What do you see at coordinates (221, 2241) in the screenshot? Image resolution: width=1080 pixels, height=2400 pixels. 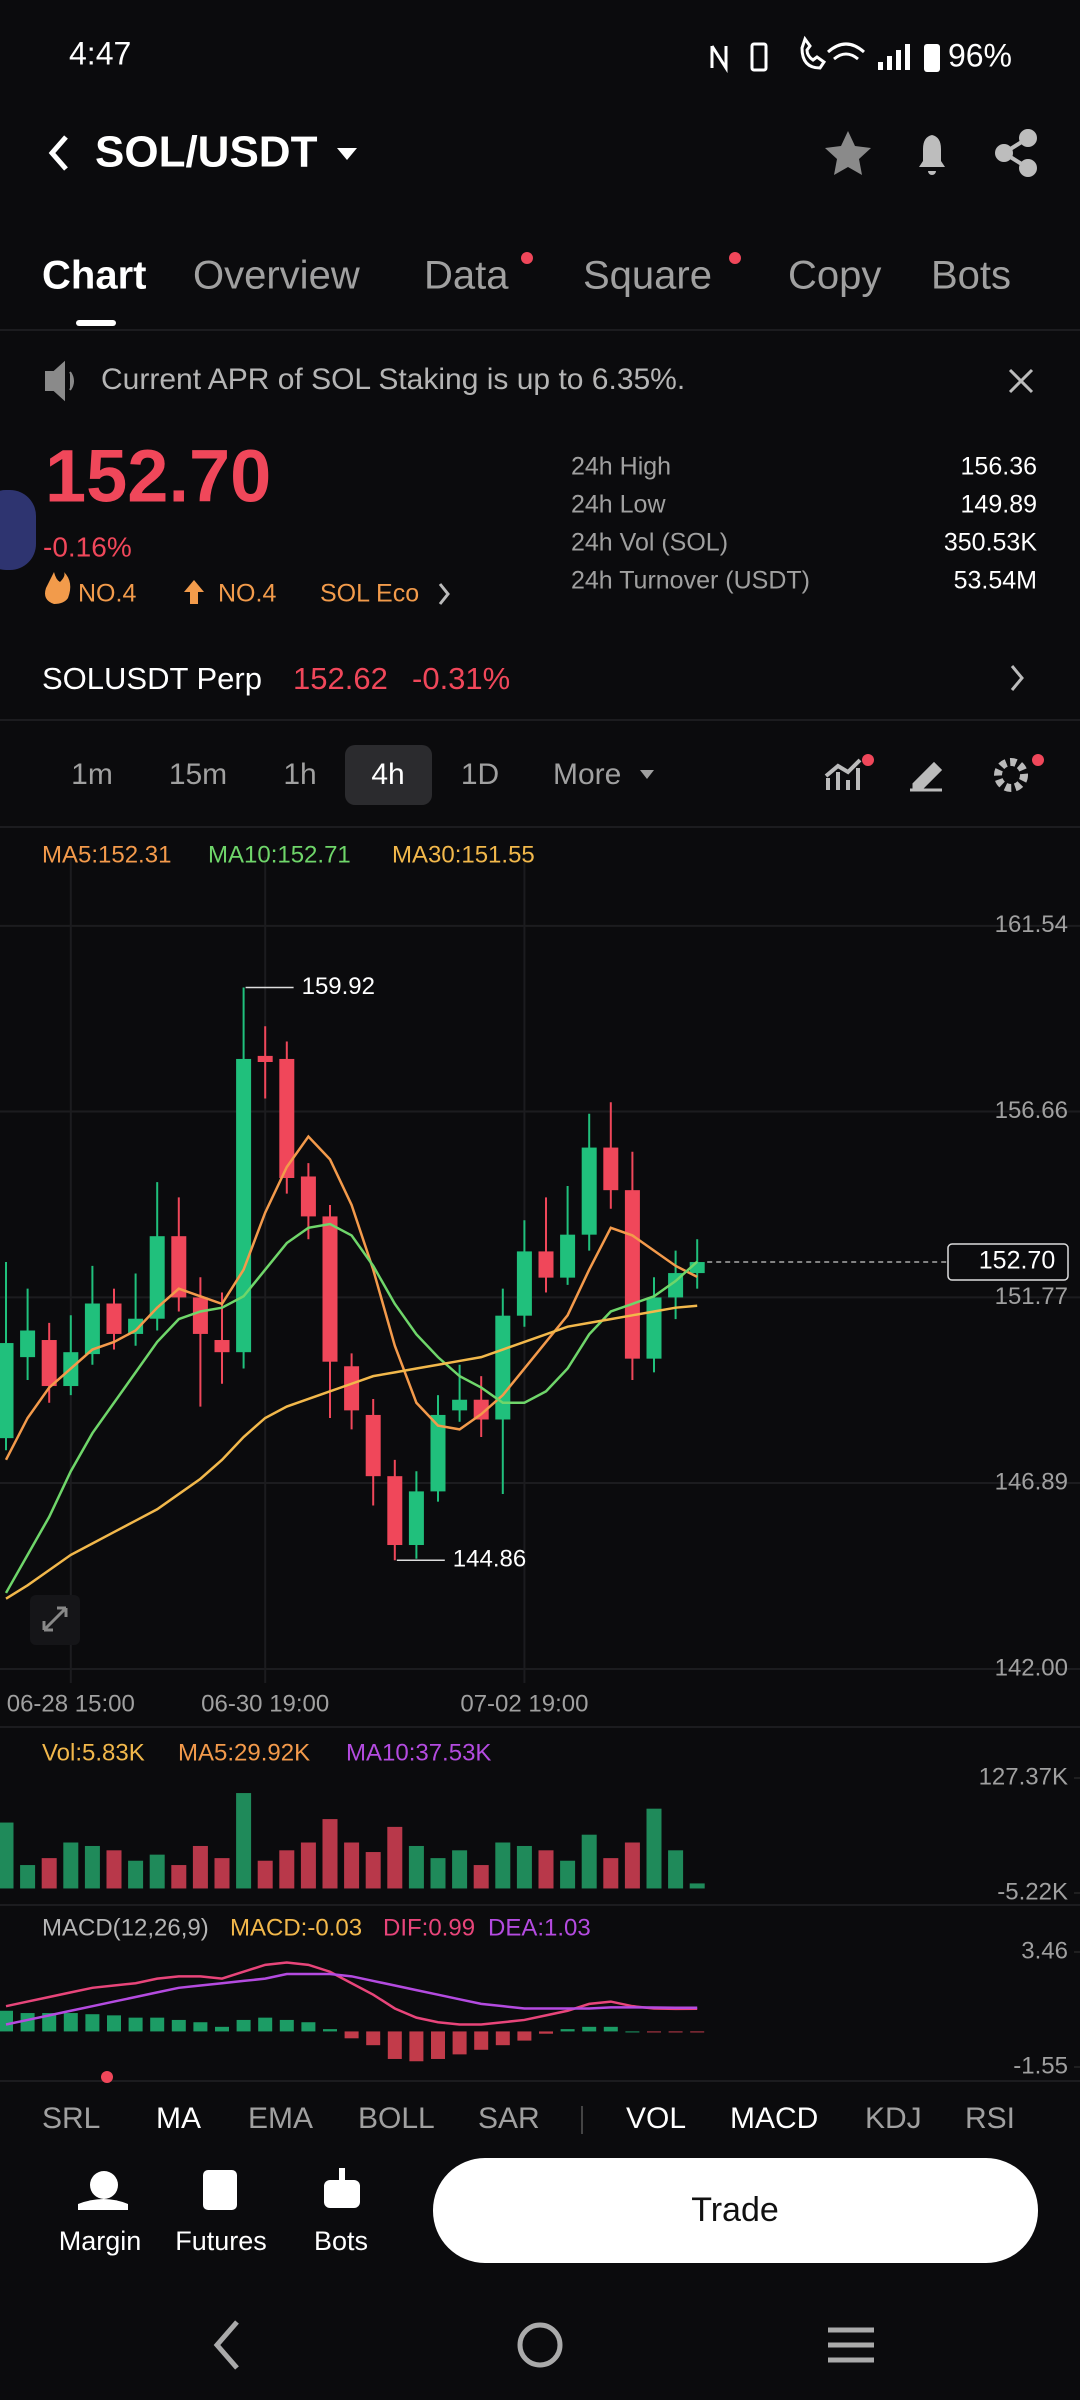 I see `bottom-item: Futures` at bounding box center [221, 2241].